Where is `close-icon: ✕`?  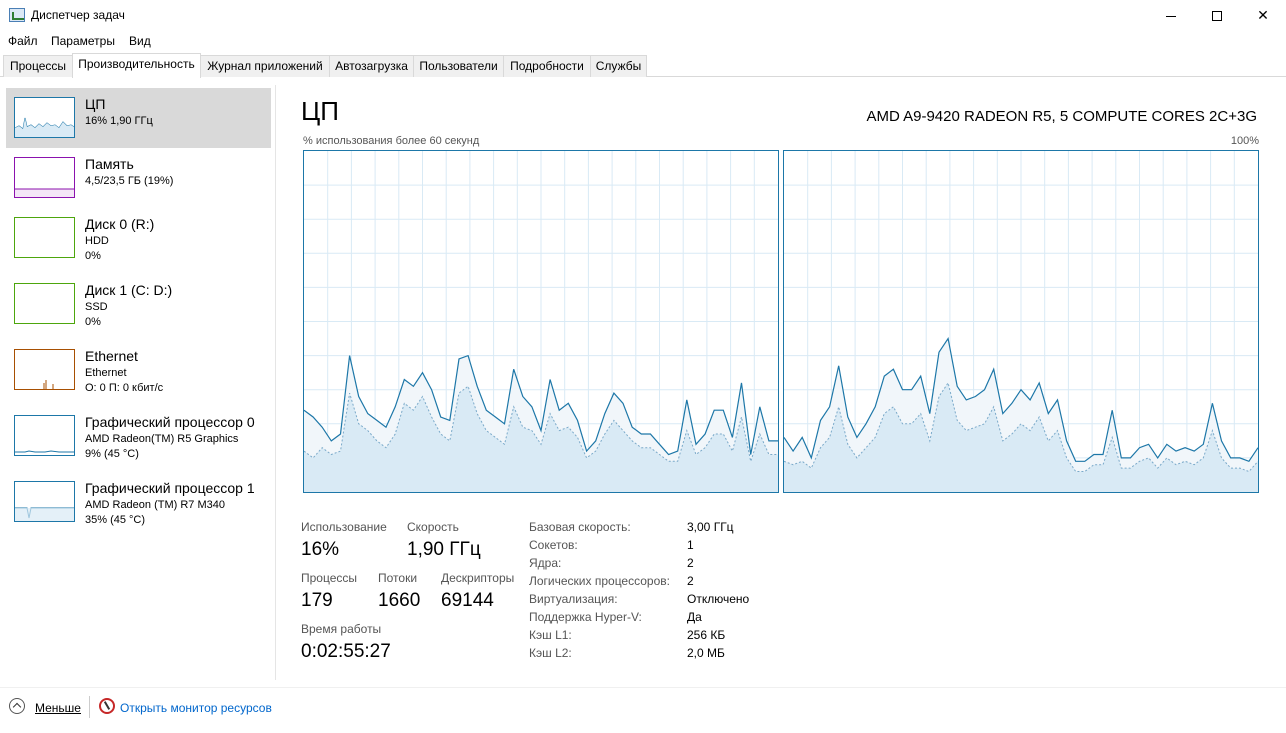
close-icon: ✕ is located at coordinates (1263, 15).